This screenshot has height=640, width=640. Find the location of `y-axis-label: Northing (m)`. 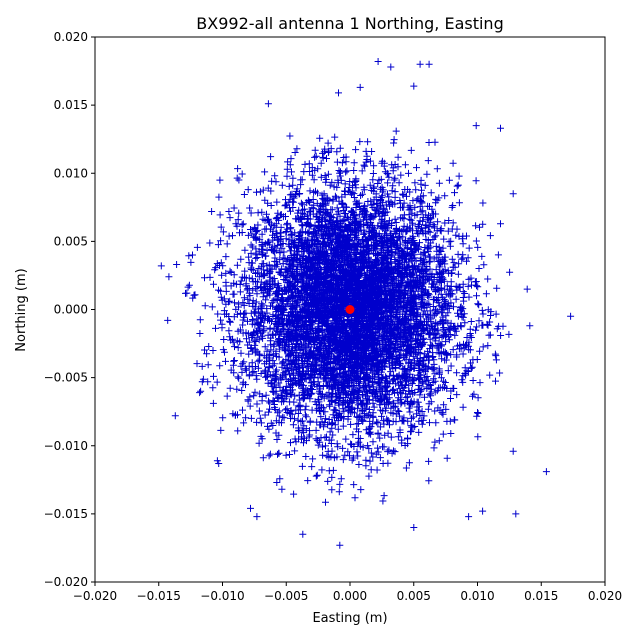

y-axis-label: Northing (m) is located at coordinates (21, 309).